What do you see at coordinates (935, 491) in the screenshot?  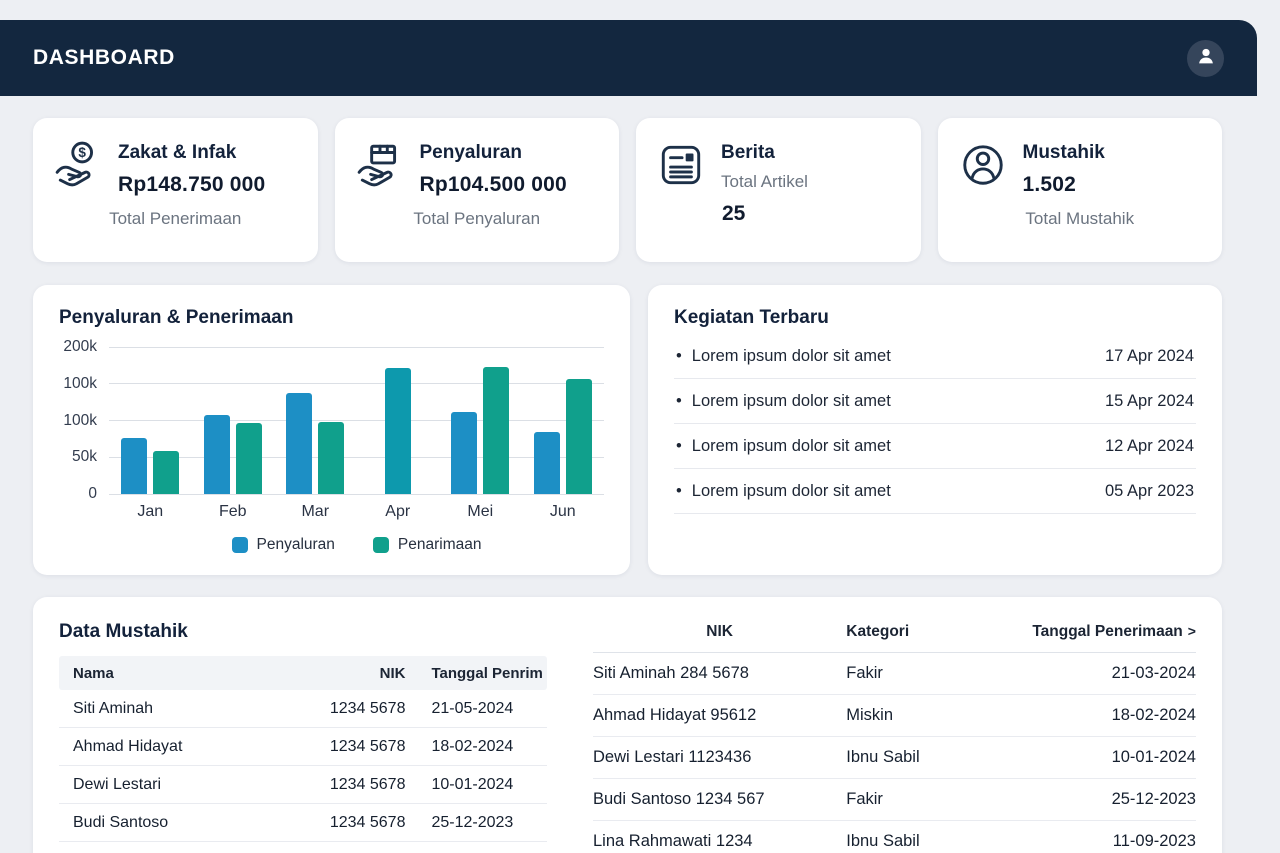 I see `activity-item: • Lorem ipsum dolor sit amet 05 Apr 2023` at bounding box center [935, 491].